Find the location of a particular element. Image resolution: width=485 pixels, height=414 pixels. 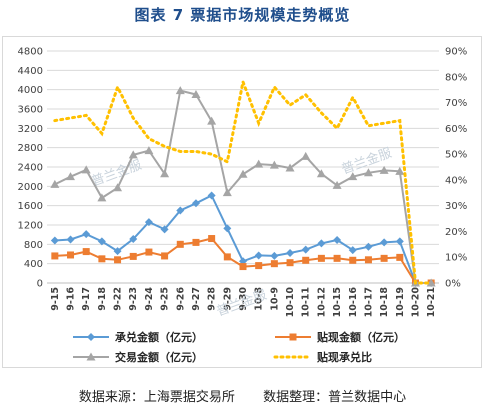

y-left-tick-label: 2800 is located at coordinates (30, 148).